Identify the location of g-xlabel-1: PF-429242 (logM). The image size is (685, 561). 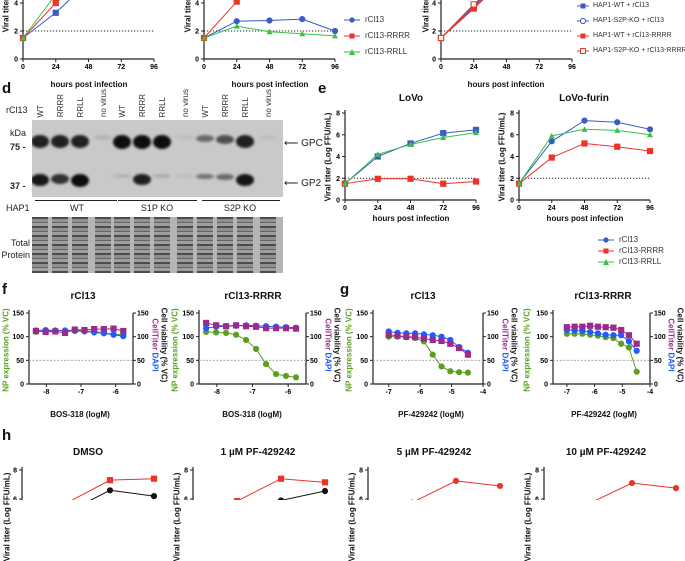
(431, 414).